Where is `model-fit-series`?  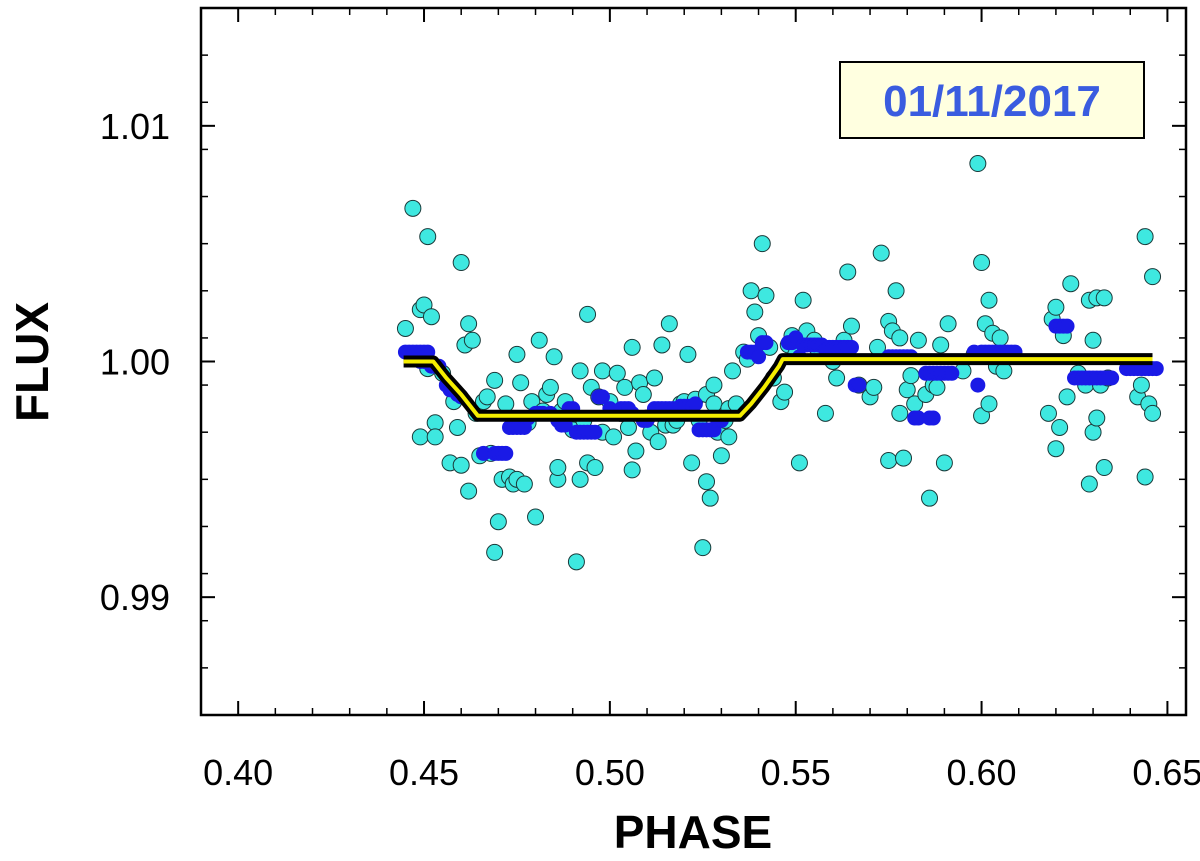
model-fit-series is located at coordinates (778, 387).